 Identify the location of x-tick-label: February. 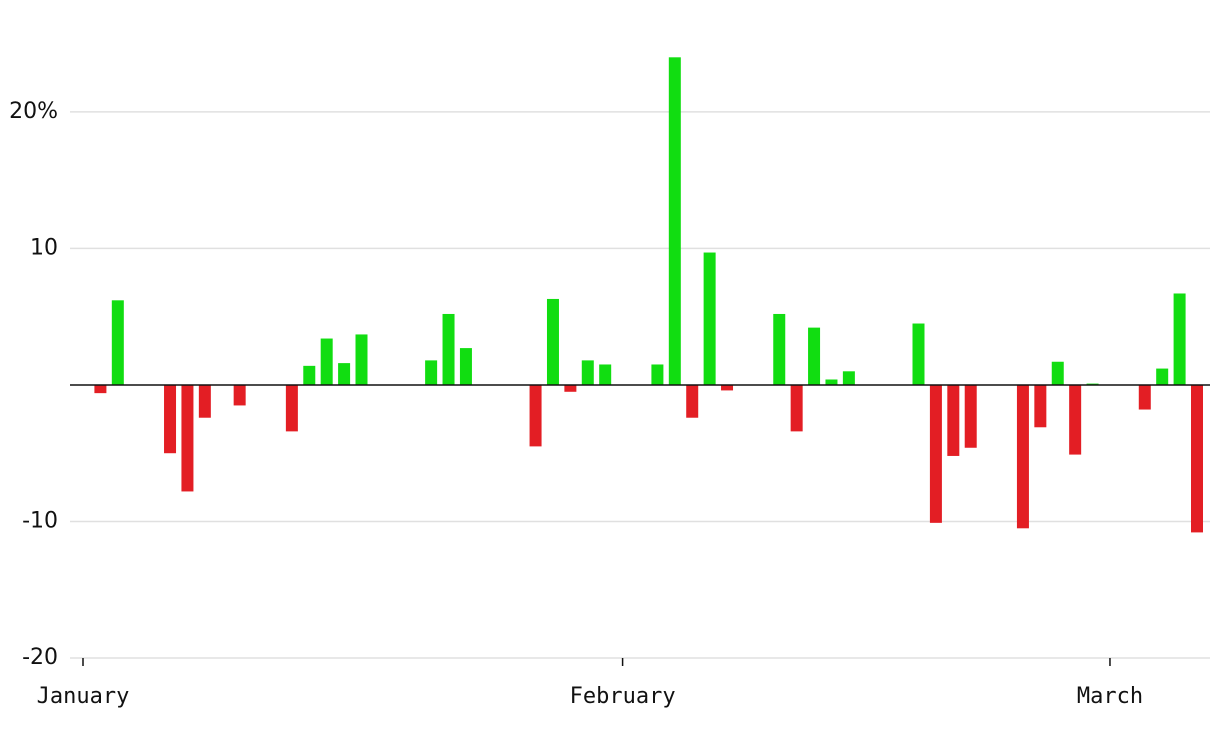
(623, 696).